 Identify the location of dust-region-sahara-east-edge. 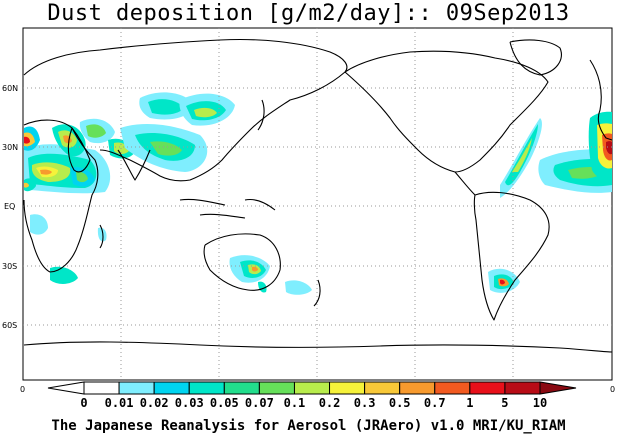
(600, 145).